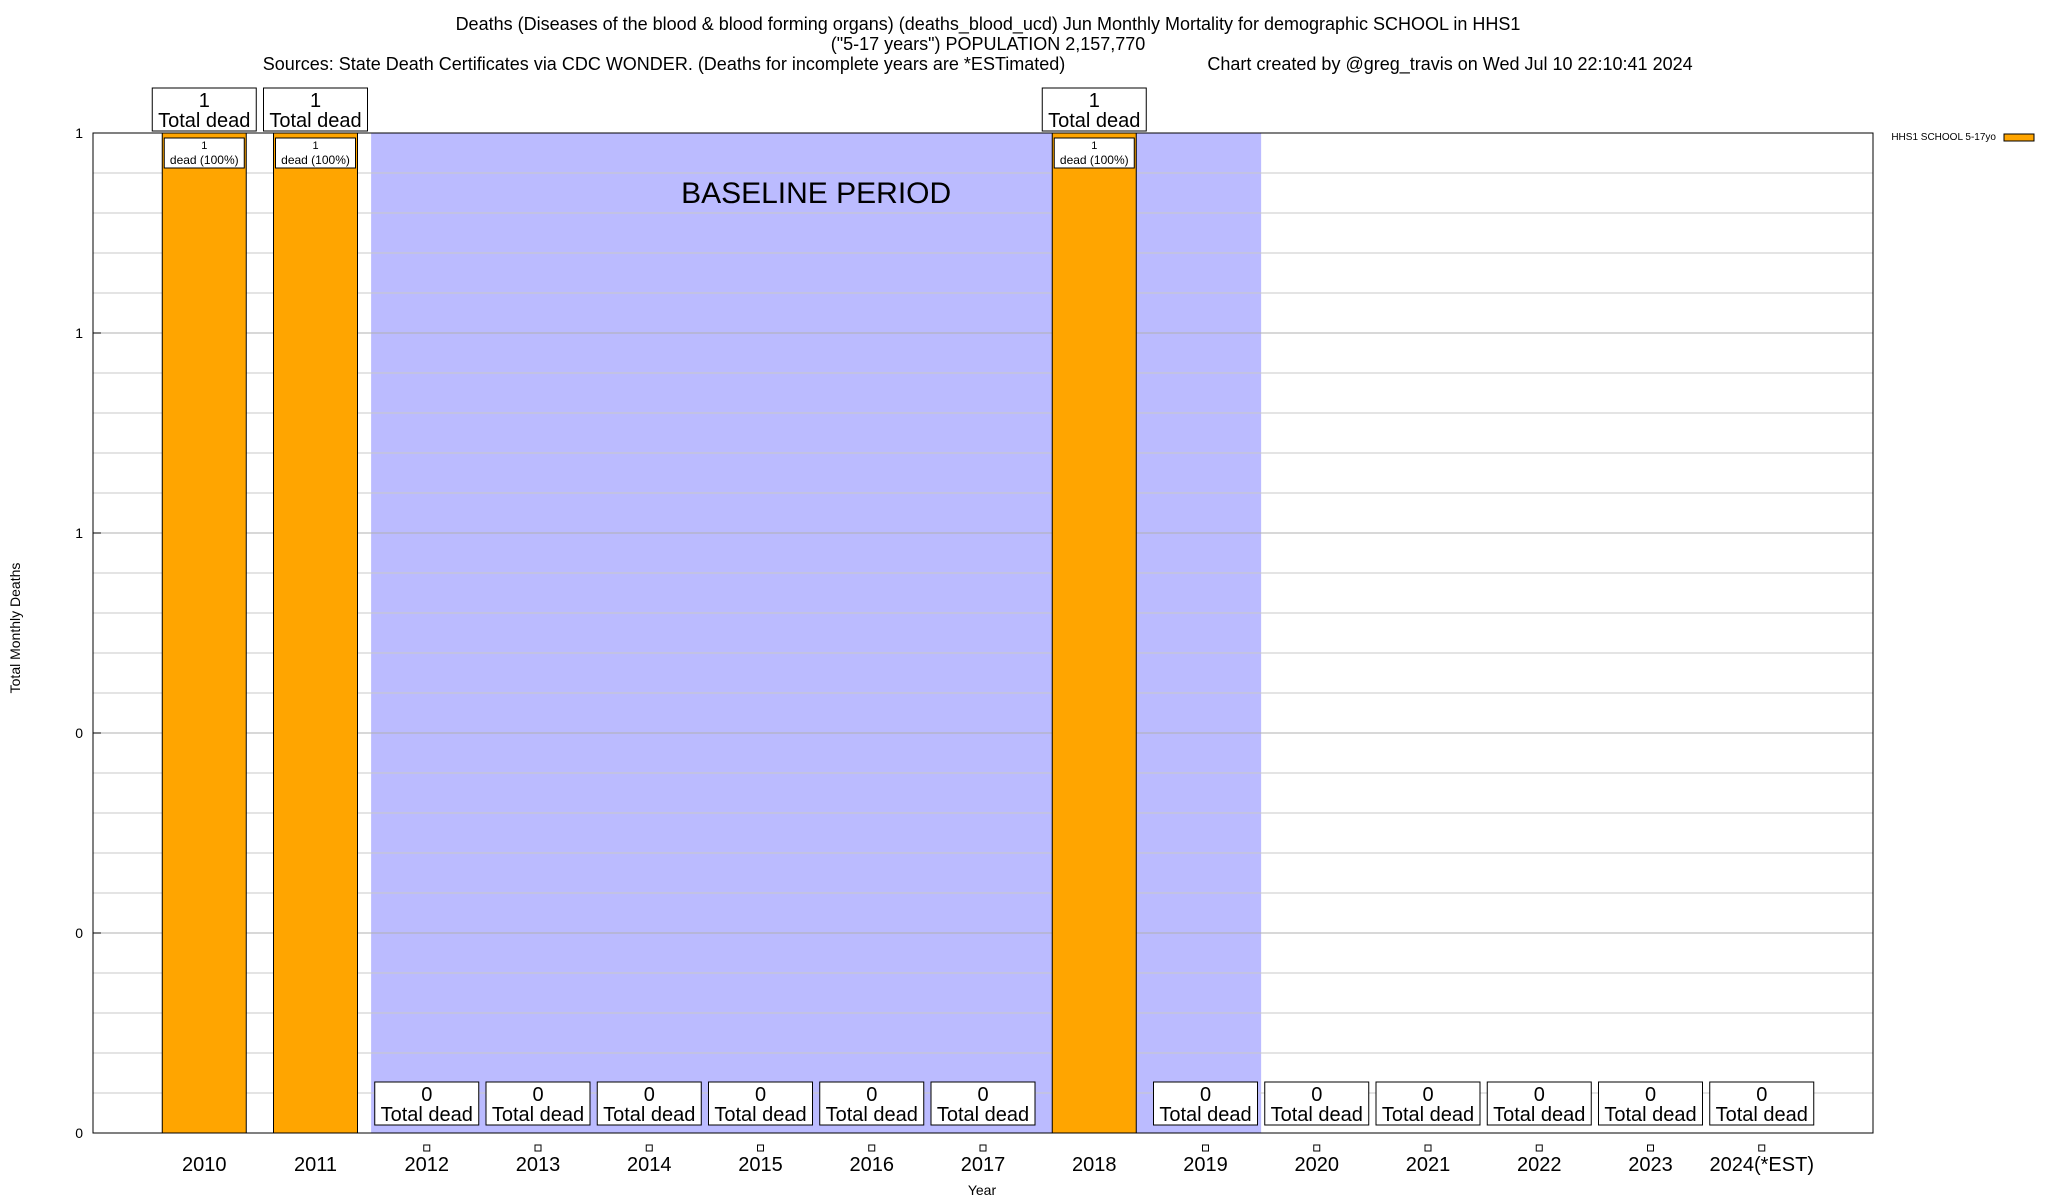 This screenshot has height=1200, width=2048. Describe the element at coordinates (1539, 1165) in the screenshot. I see `x-tick-label: 2022` at that location.